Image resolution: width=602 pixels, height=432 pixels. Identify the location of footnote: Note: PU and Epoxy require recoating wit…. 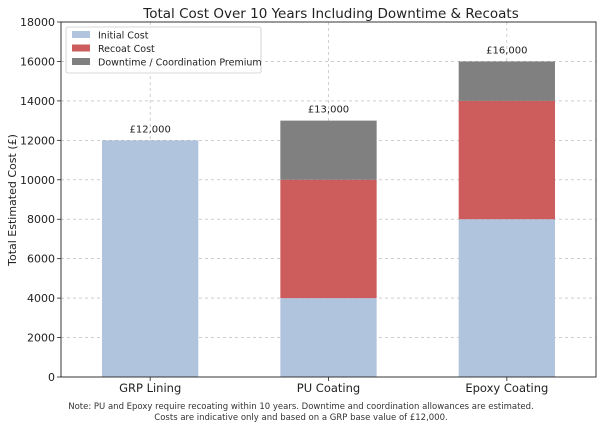
(301, 413).